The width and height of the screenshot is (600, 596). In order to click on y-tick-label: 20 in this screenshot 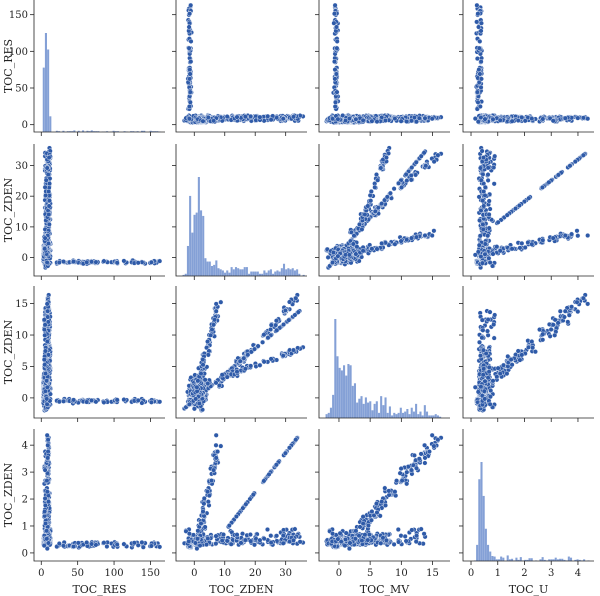, I will do `click(21, 197)`.